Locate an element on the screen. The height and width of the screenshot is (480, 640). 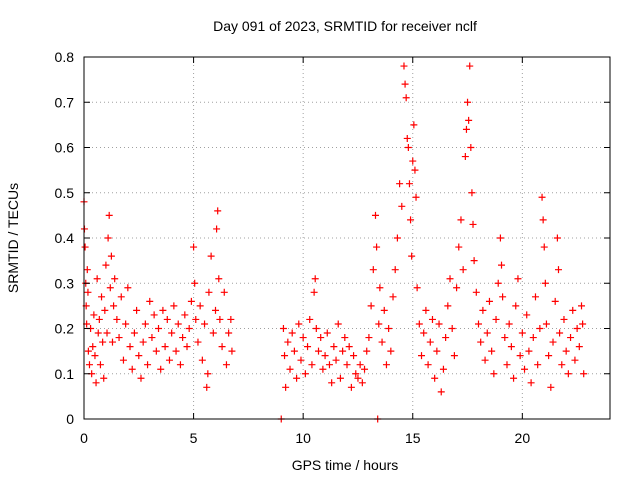
y-axis-label: SRMTID / TECUs is located at coordinates (13, 238).